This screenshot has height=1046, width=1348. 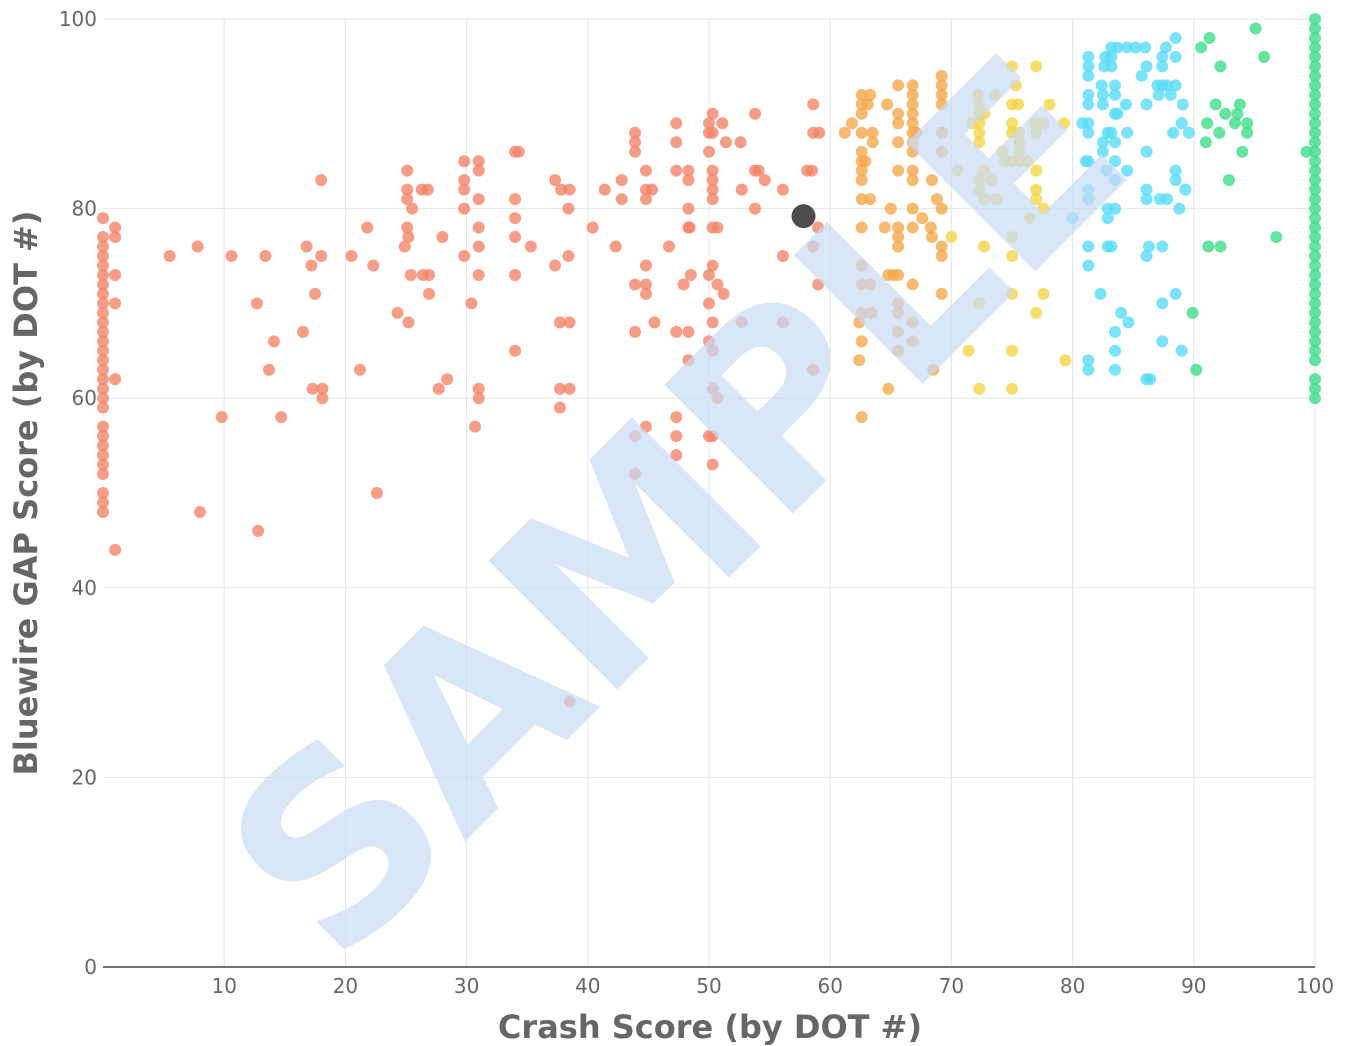 What do you see at coordinates (78, 19) in the screenshot?
I see `y-tick-label: 100` at bounding box center [78, 19].